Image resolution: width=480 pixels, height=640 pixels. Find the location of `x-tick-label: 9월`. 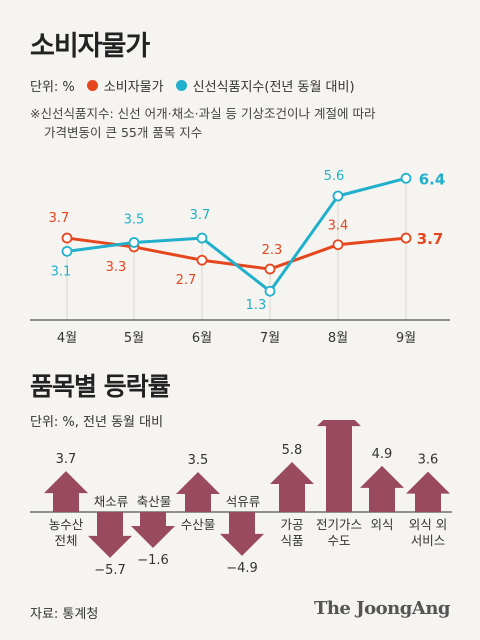

x-tick-label: 9월 is located at coordinates (406, 338).